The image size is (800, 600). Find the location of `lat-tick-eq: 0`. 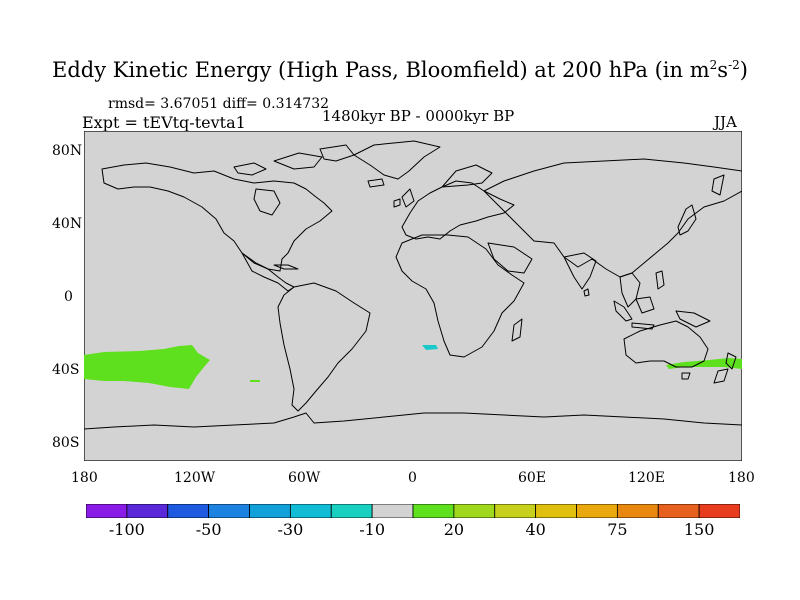

lat-tick-eq: 0 is located at coordinates (68, 297).